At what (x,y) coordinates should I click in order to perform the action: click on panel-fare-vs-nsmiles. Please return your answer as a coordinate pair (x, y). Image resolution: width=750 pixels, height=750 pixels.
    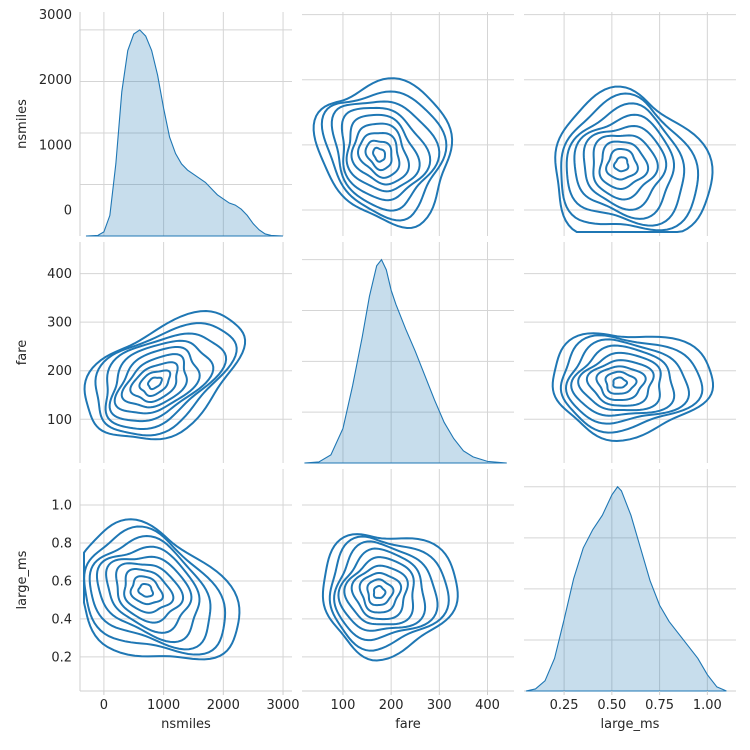
    Looking at the image, I should click on (185, 352).